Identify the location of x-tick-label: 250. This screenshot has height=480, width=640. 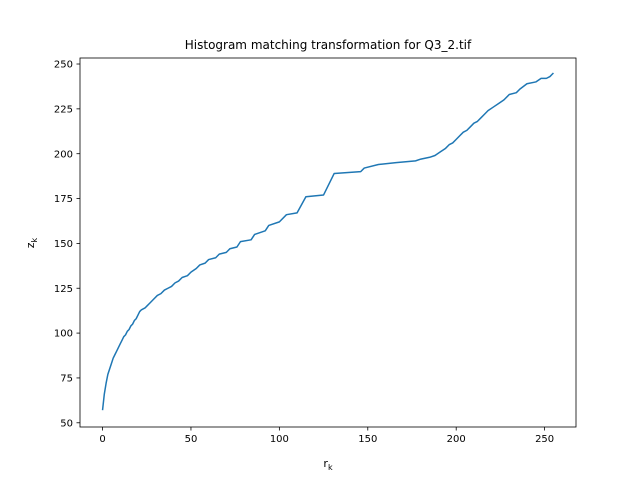
(544, 439).